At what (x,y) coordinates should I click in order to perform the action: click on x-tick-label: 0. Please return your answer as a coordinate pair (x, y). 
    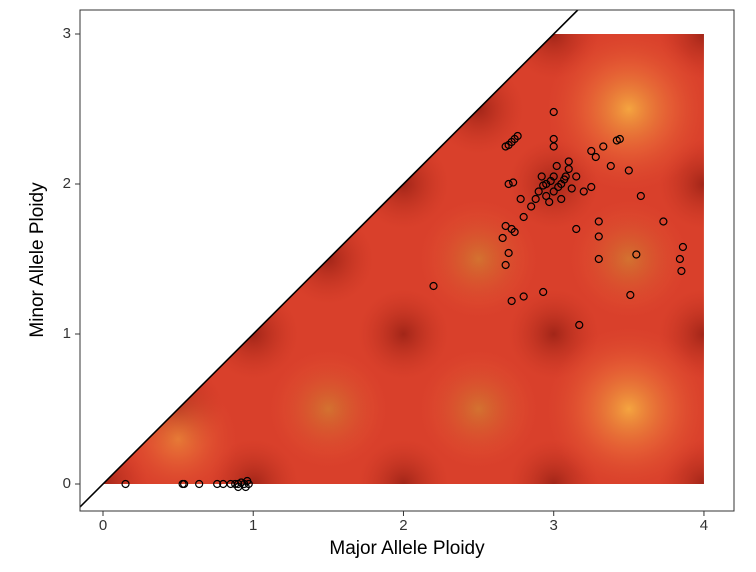
    Looking at the image, I should click on (103, 525).